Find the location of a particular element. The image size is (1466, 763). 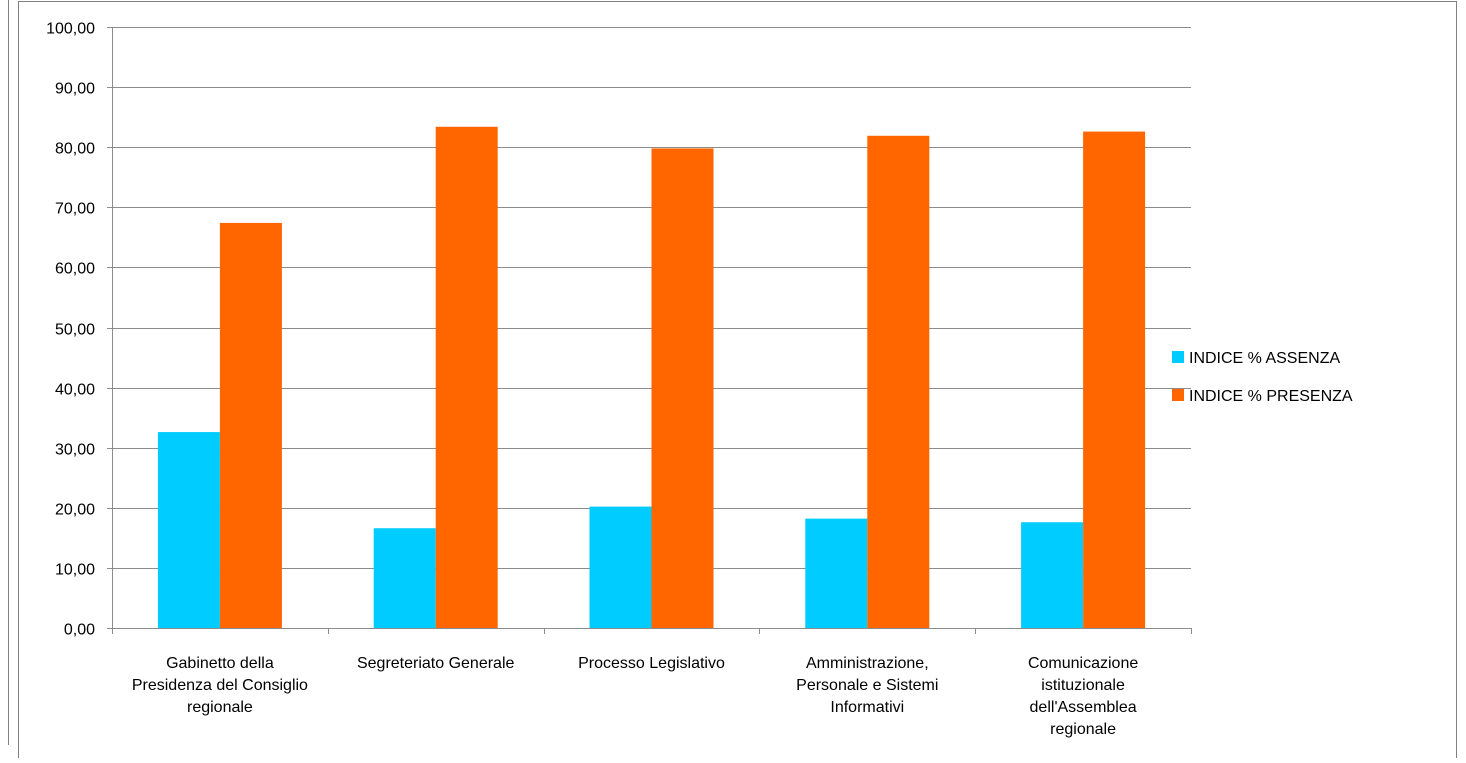

x-category-label-line: Presidenza del Consiglio is located at coordinates (220, 685).